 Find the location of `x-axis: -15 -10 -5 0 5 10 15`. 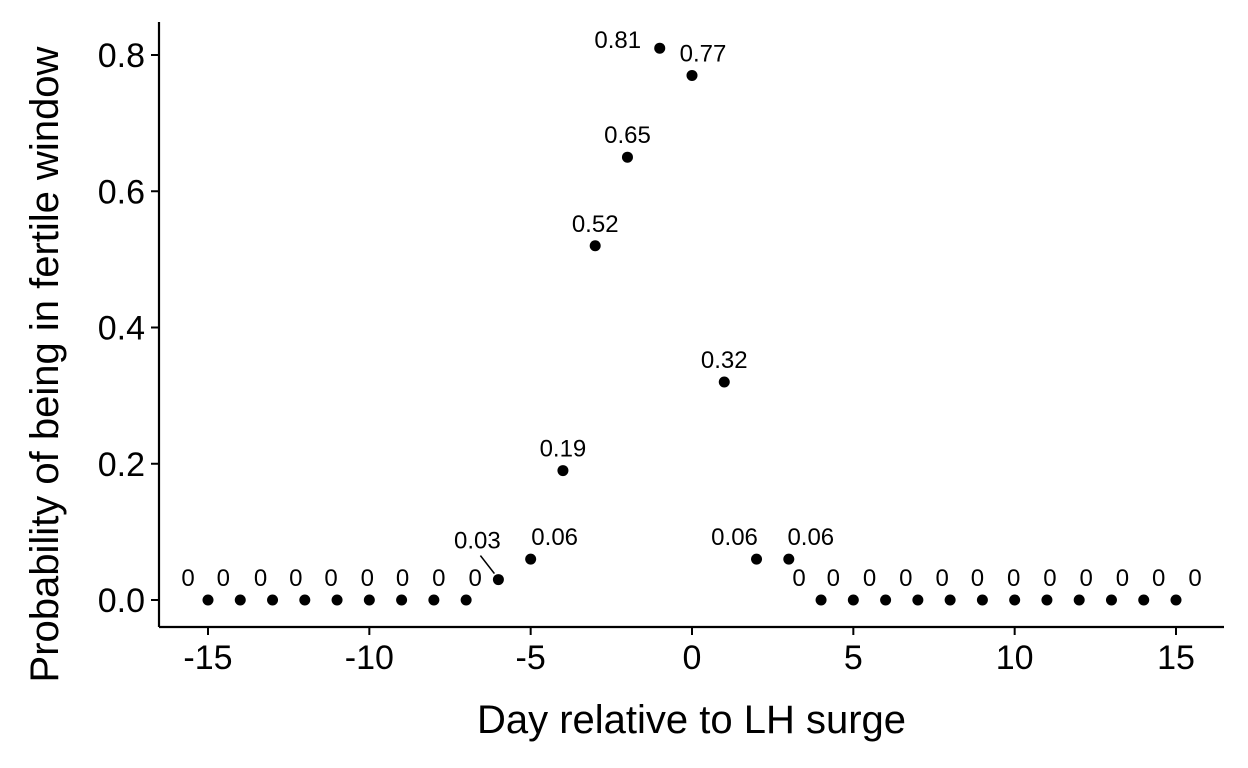

x-axis: -15 -10 -5 0 5 10 15 is located at coordinates (691, 651).